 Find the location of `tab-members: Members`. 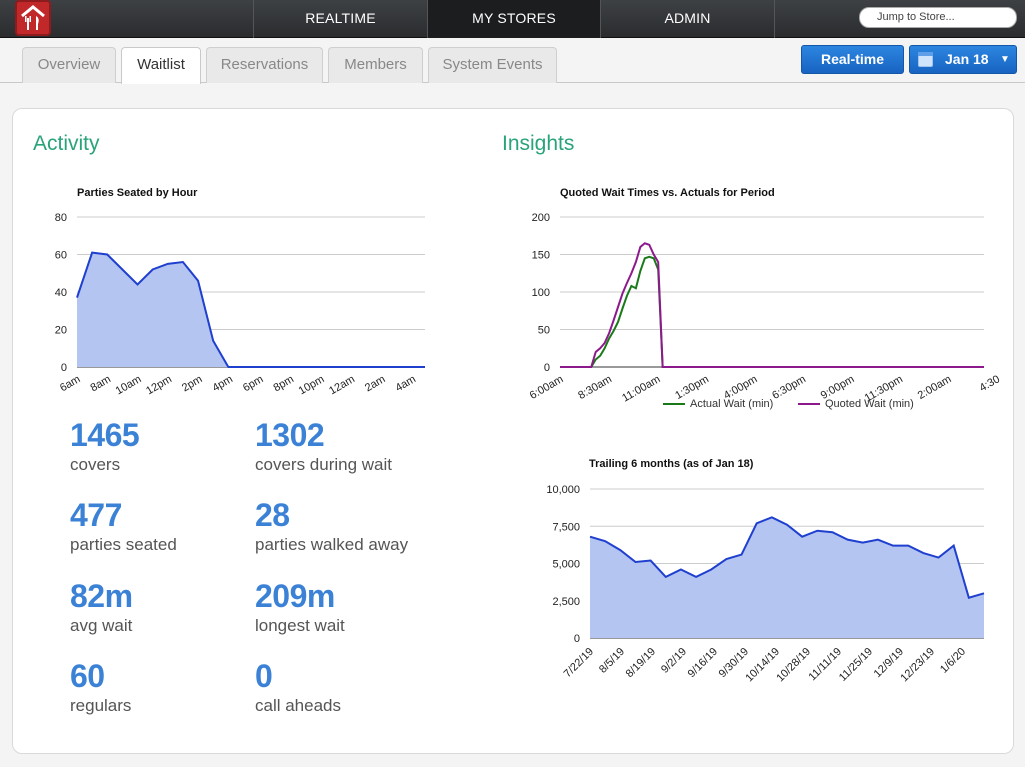

tab-members: Members is located at coordinates (375, 65).